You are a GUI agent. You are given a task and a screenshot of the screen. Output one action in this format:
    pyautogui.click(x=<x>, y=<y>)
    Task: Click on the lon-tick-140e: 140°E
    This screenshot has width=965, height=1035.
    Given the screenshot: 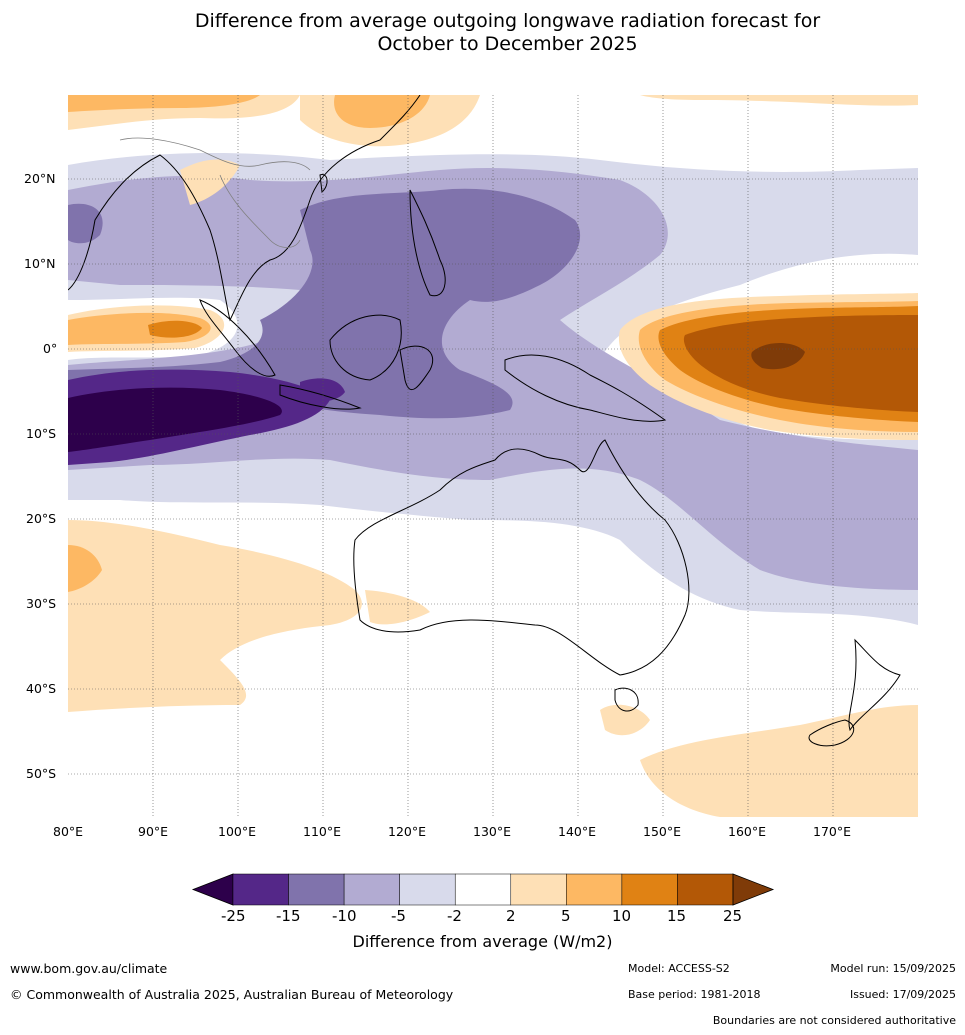 What is the action you would take?
    pyautogui.click(x=577, y=831)
    